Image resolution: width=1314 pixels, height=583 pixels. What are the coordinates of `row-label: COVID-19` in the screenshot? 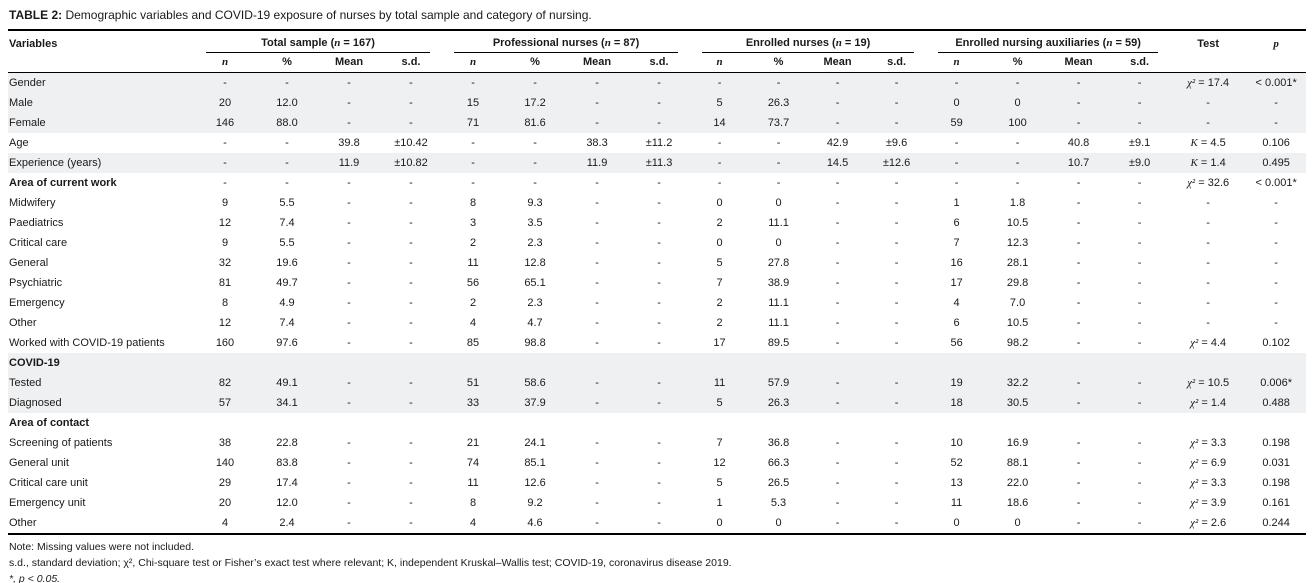 It's located at (34, 363).